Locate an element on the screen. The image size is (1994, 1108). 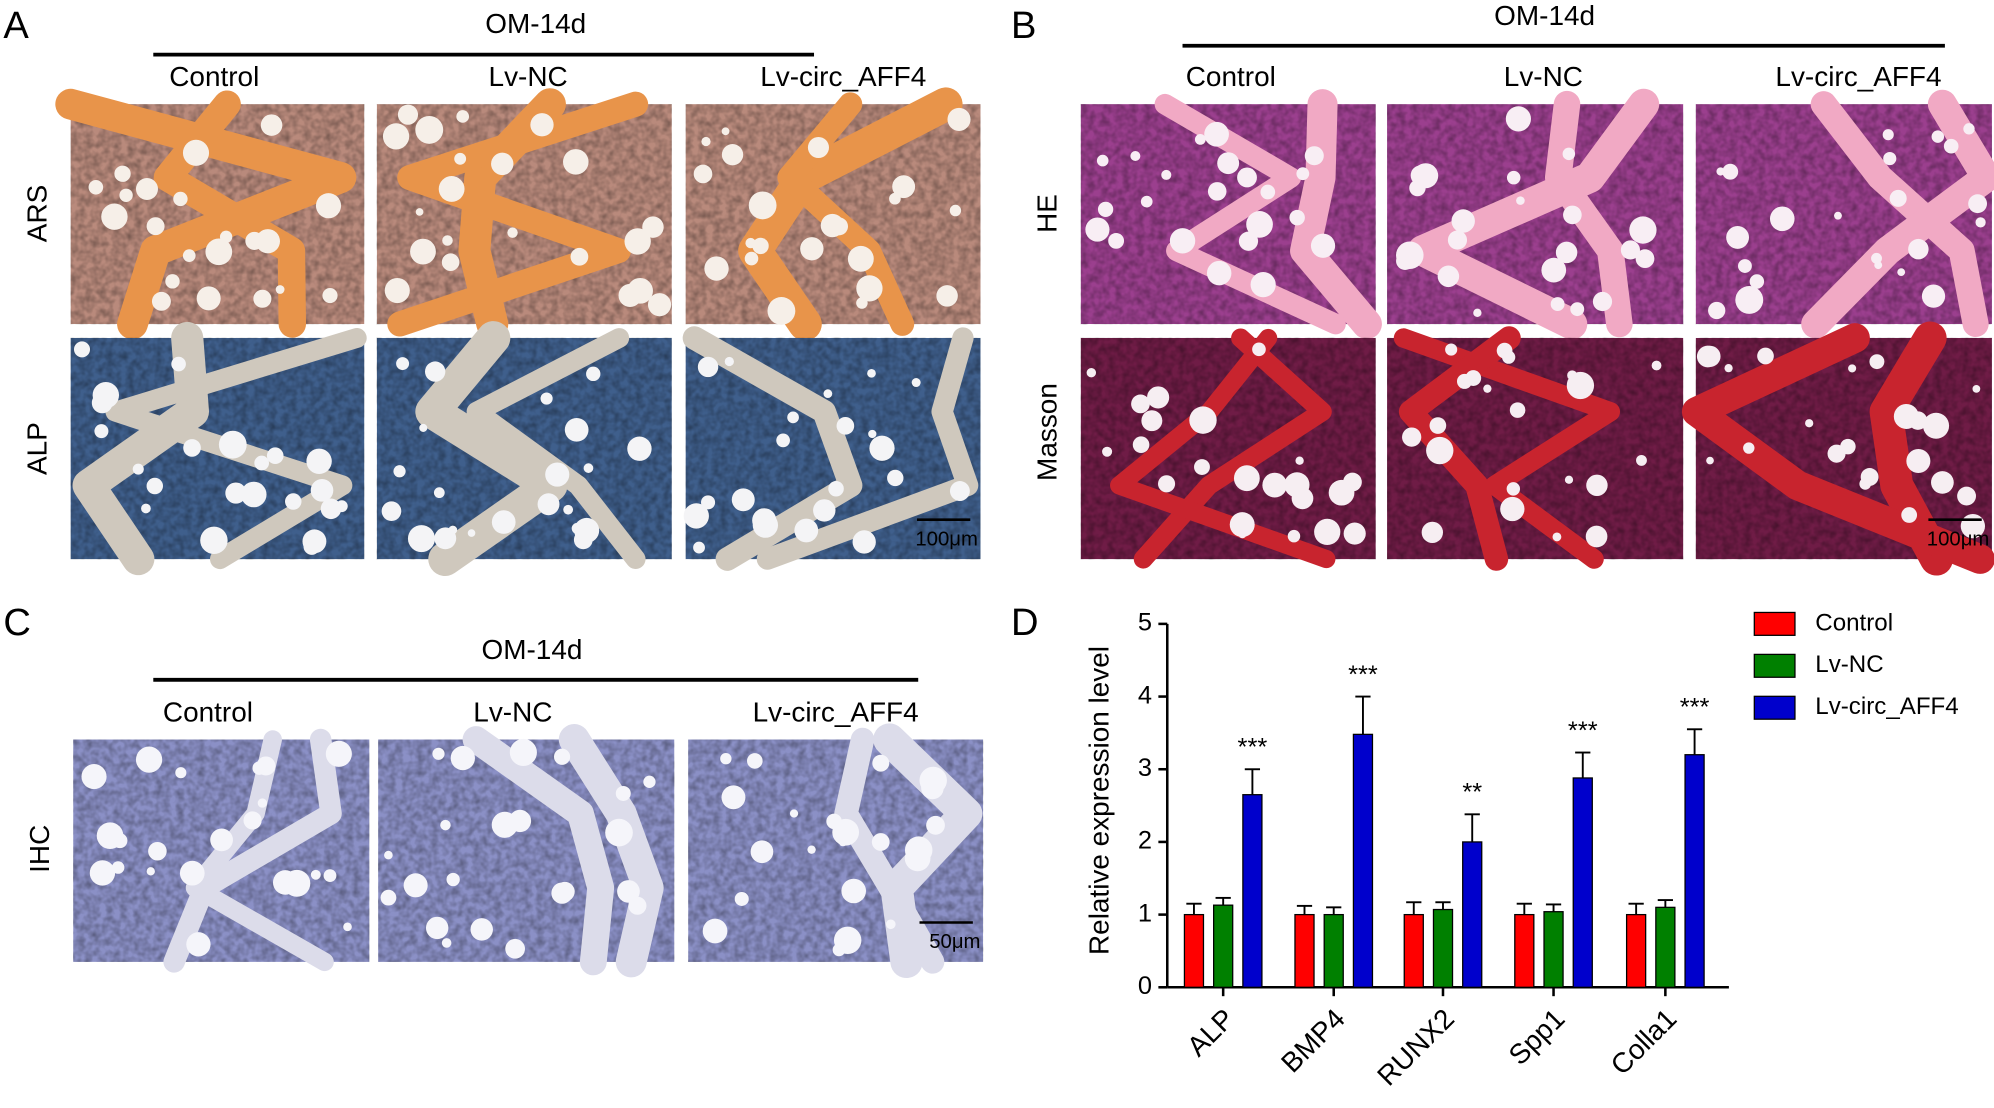
x-tick-label: BMP4 is located at coordinates (1313, 1041).